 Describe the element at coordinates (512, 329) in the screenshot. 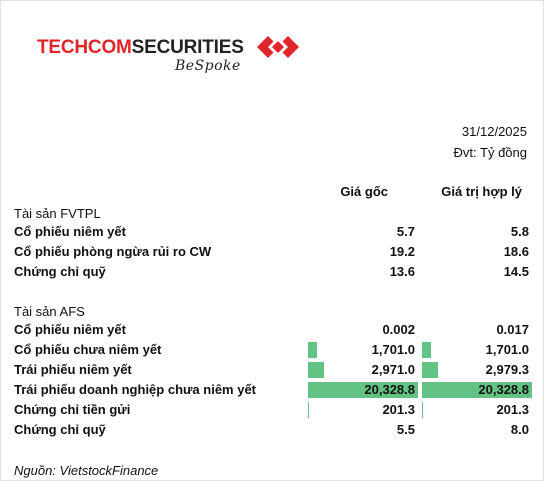

I see `fair-value-value: 0.017` at that location.